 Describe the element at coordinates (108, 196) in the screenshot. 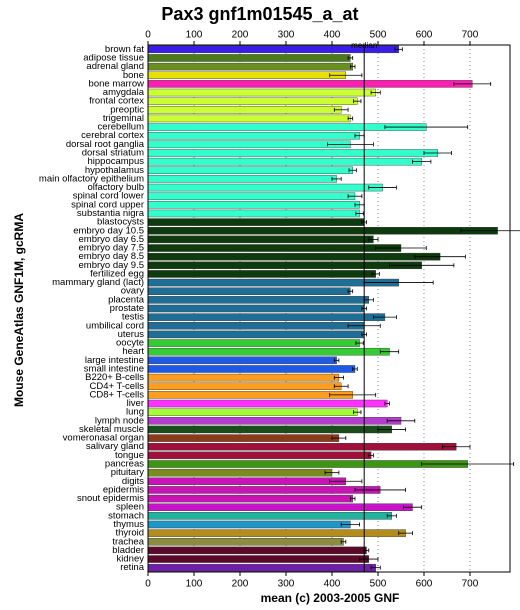

I see `y-tick-label: spinal cord lower` at that location.